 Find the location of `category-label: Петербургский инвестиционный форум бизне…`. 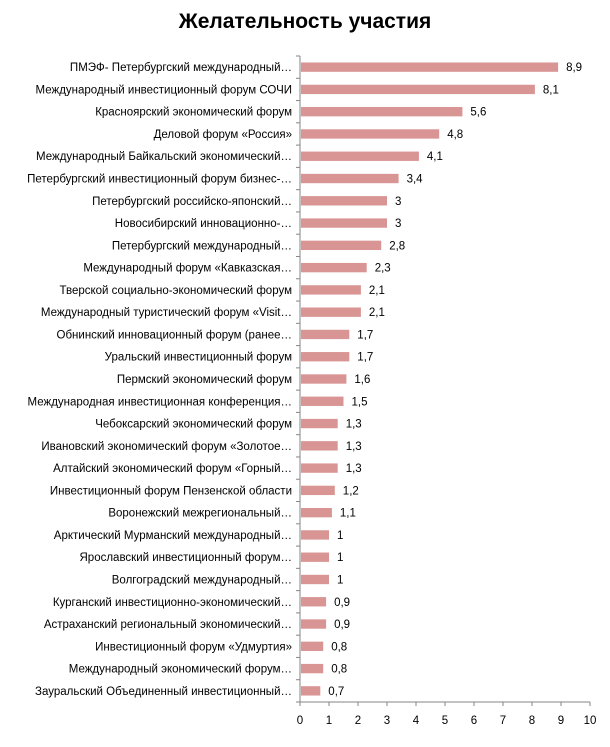

category-label: Петербургский инвестиционный форум бизне… is located at coordinates (159, 180).